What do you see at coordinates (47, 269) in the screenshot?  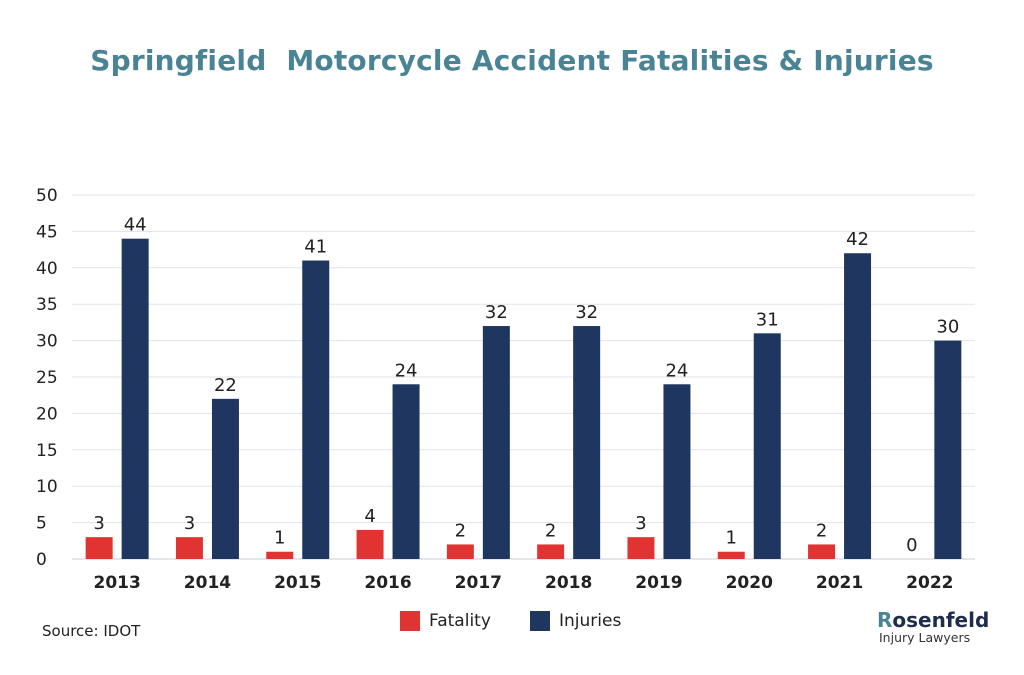 I see `y-tick-label: 40` at bounding box center [47, 269].